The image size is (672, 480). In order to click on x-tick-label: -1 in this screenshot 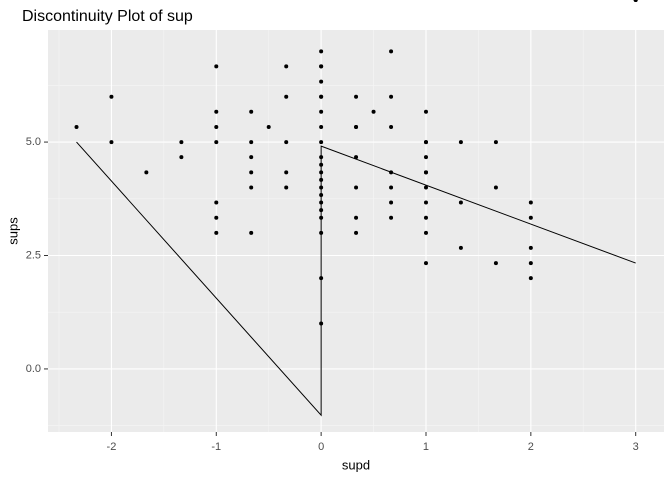, I will do `click(216, 447)`.